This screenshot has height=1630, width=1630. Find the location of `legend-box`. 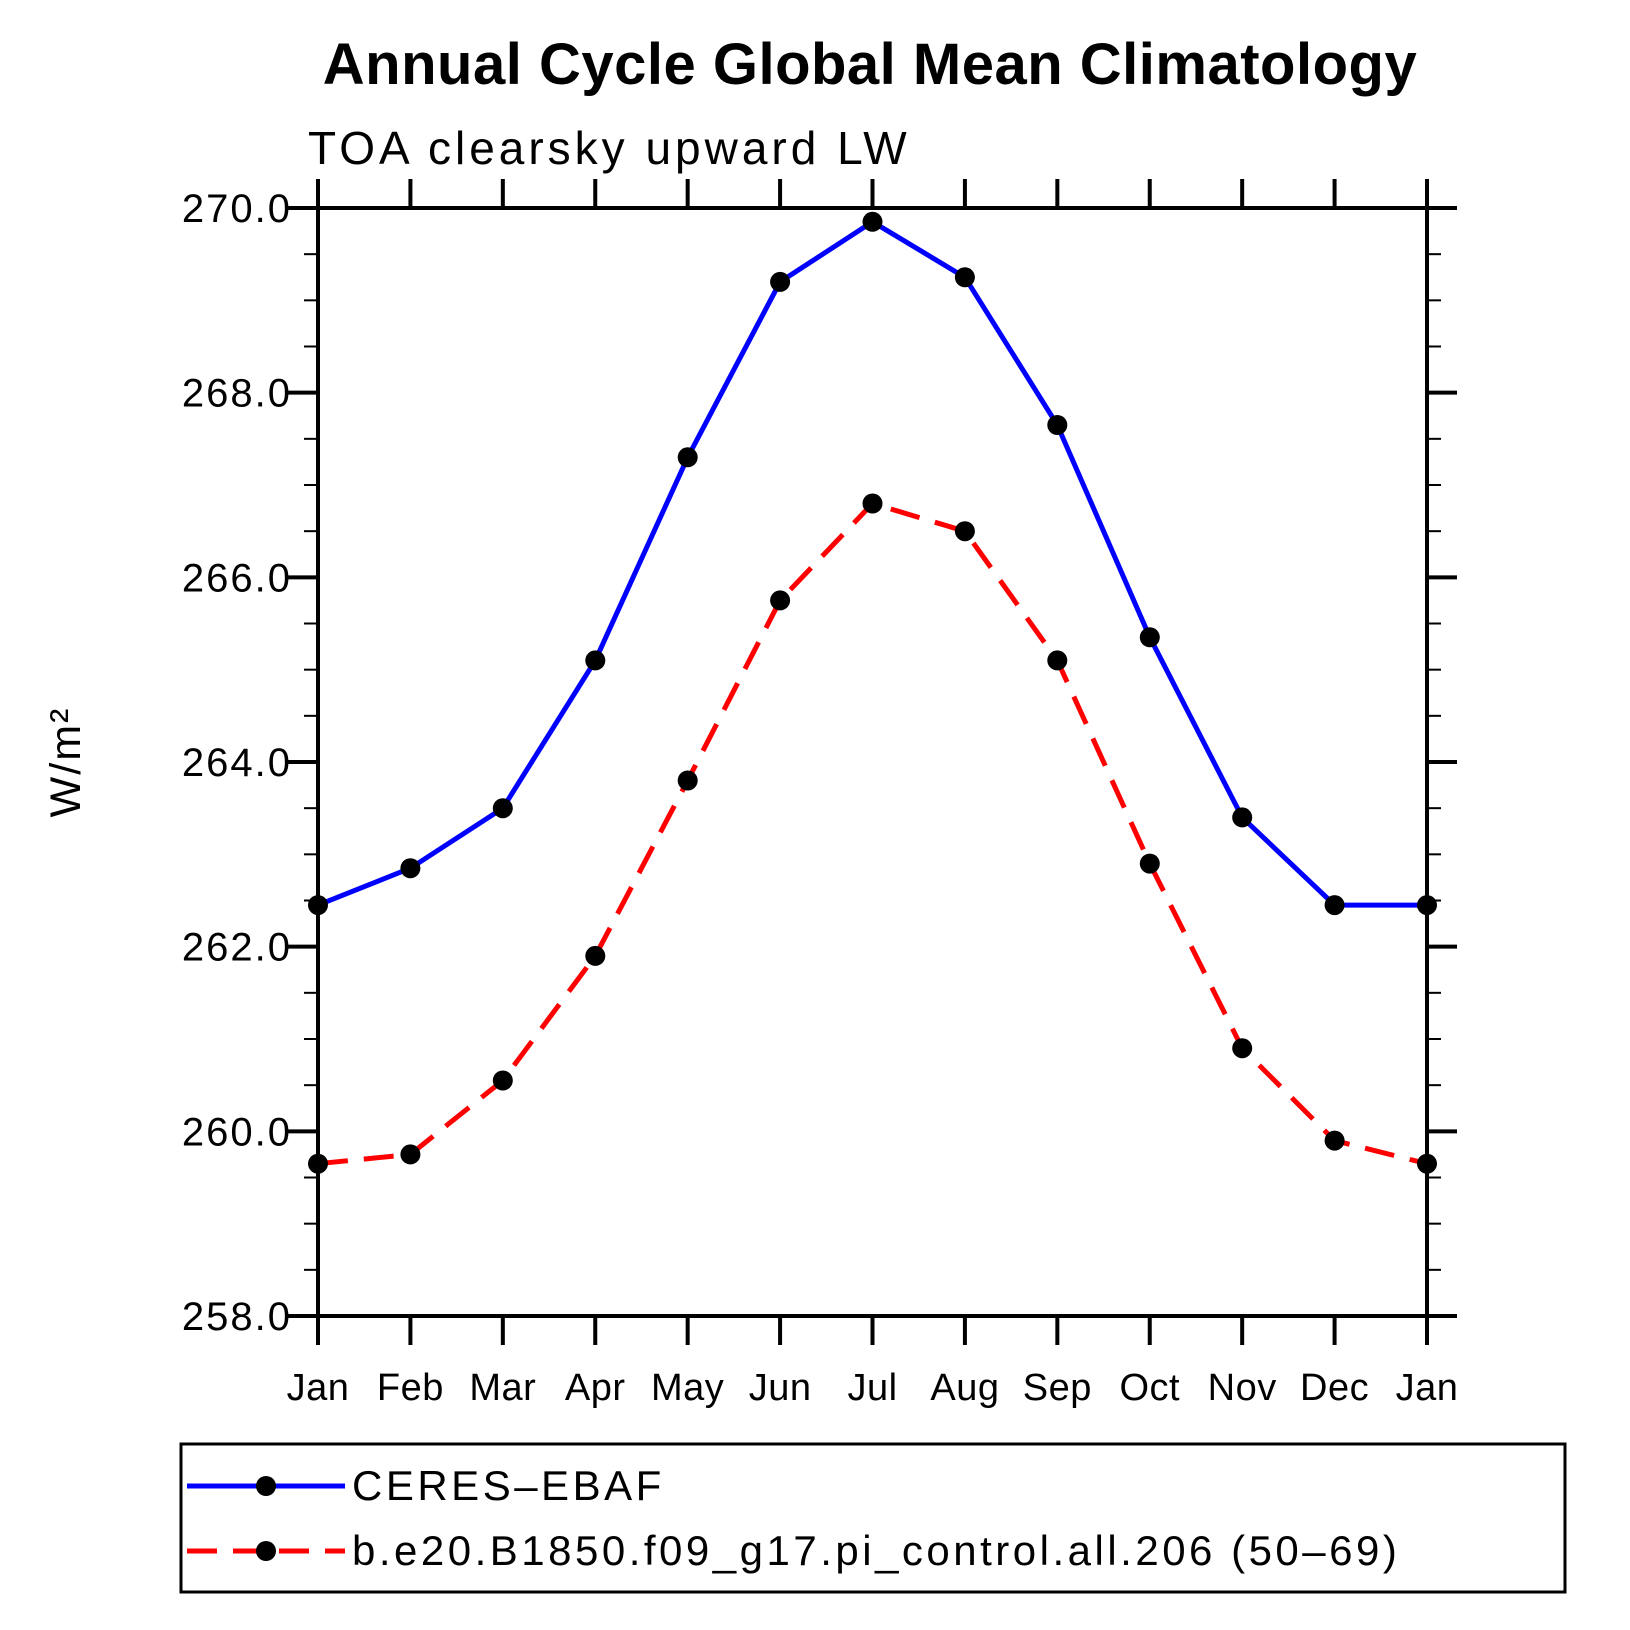

legend-box is located at coordinates (873, 1518).